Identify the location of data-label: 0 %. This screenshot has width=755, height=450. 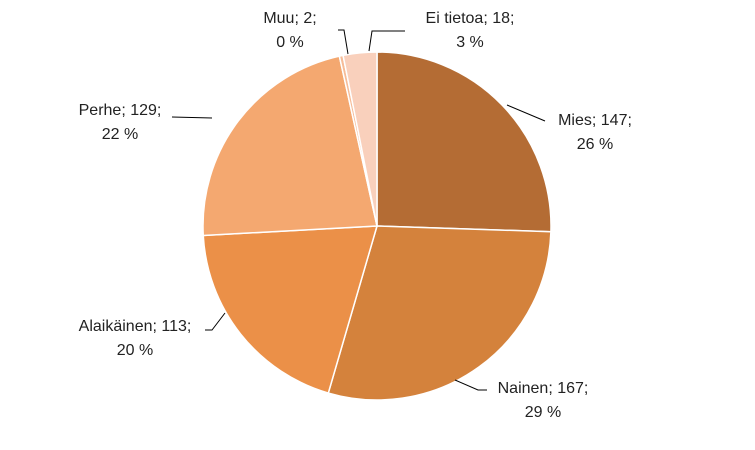
(290, 42).